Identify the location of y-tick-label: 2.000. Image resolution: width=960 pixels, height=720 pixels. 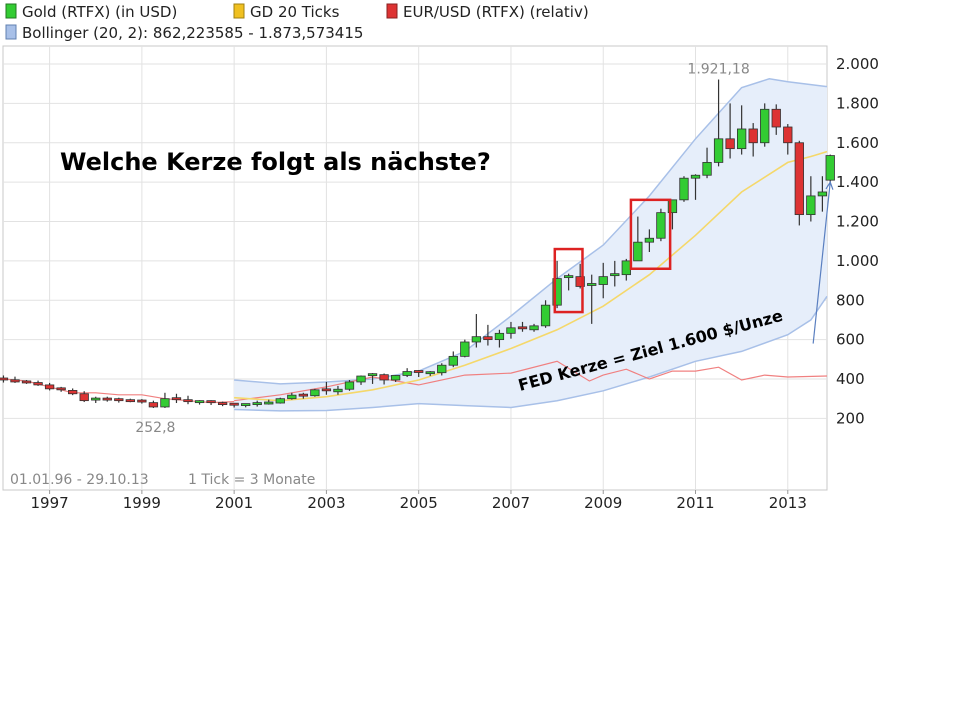
(857, 64).